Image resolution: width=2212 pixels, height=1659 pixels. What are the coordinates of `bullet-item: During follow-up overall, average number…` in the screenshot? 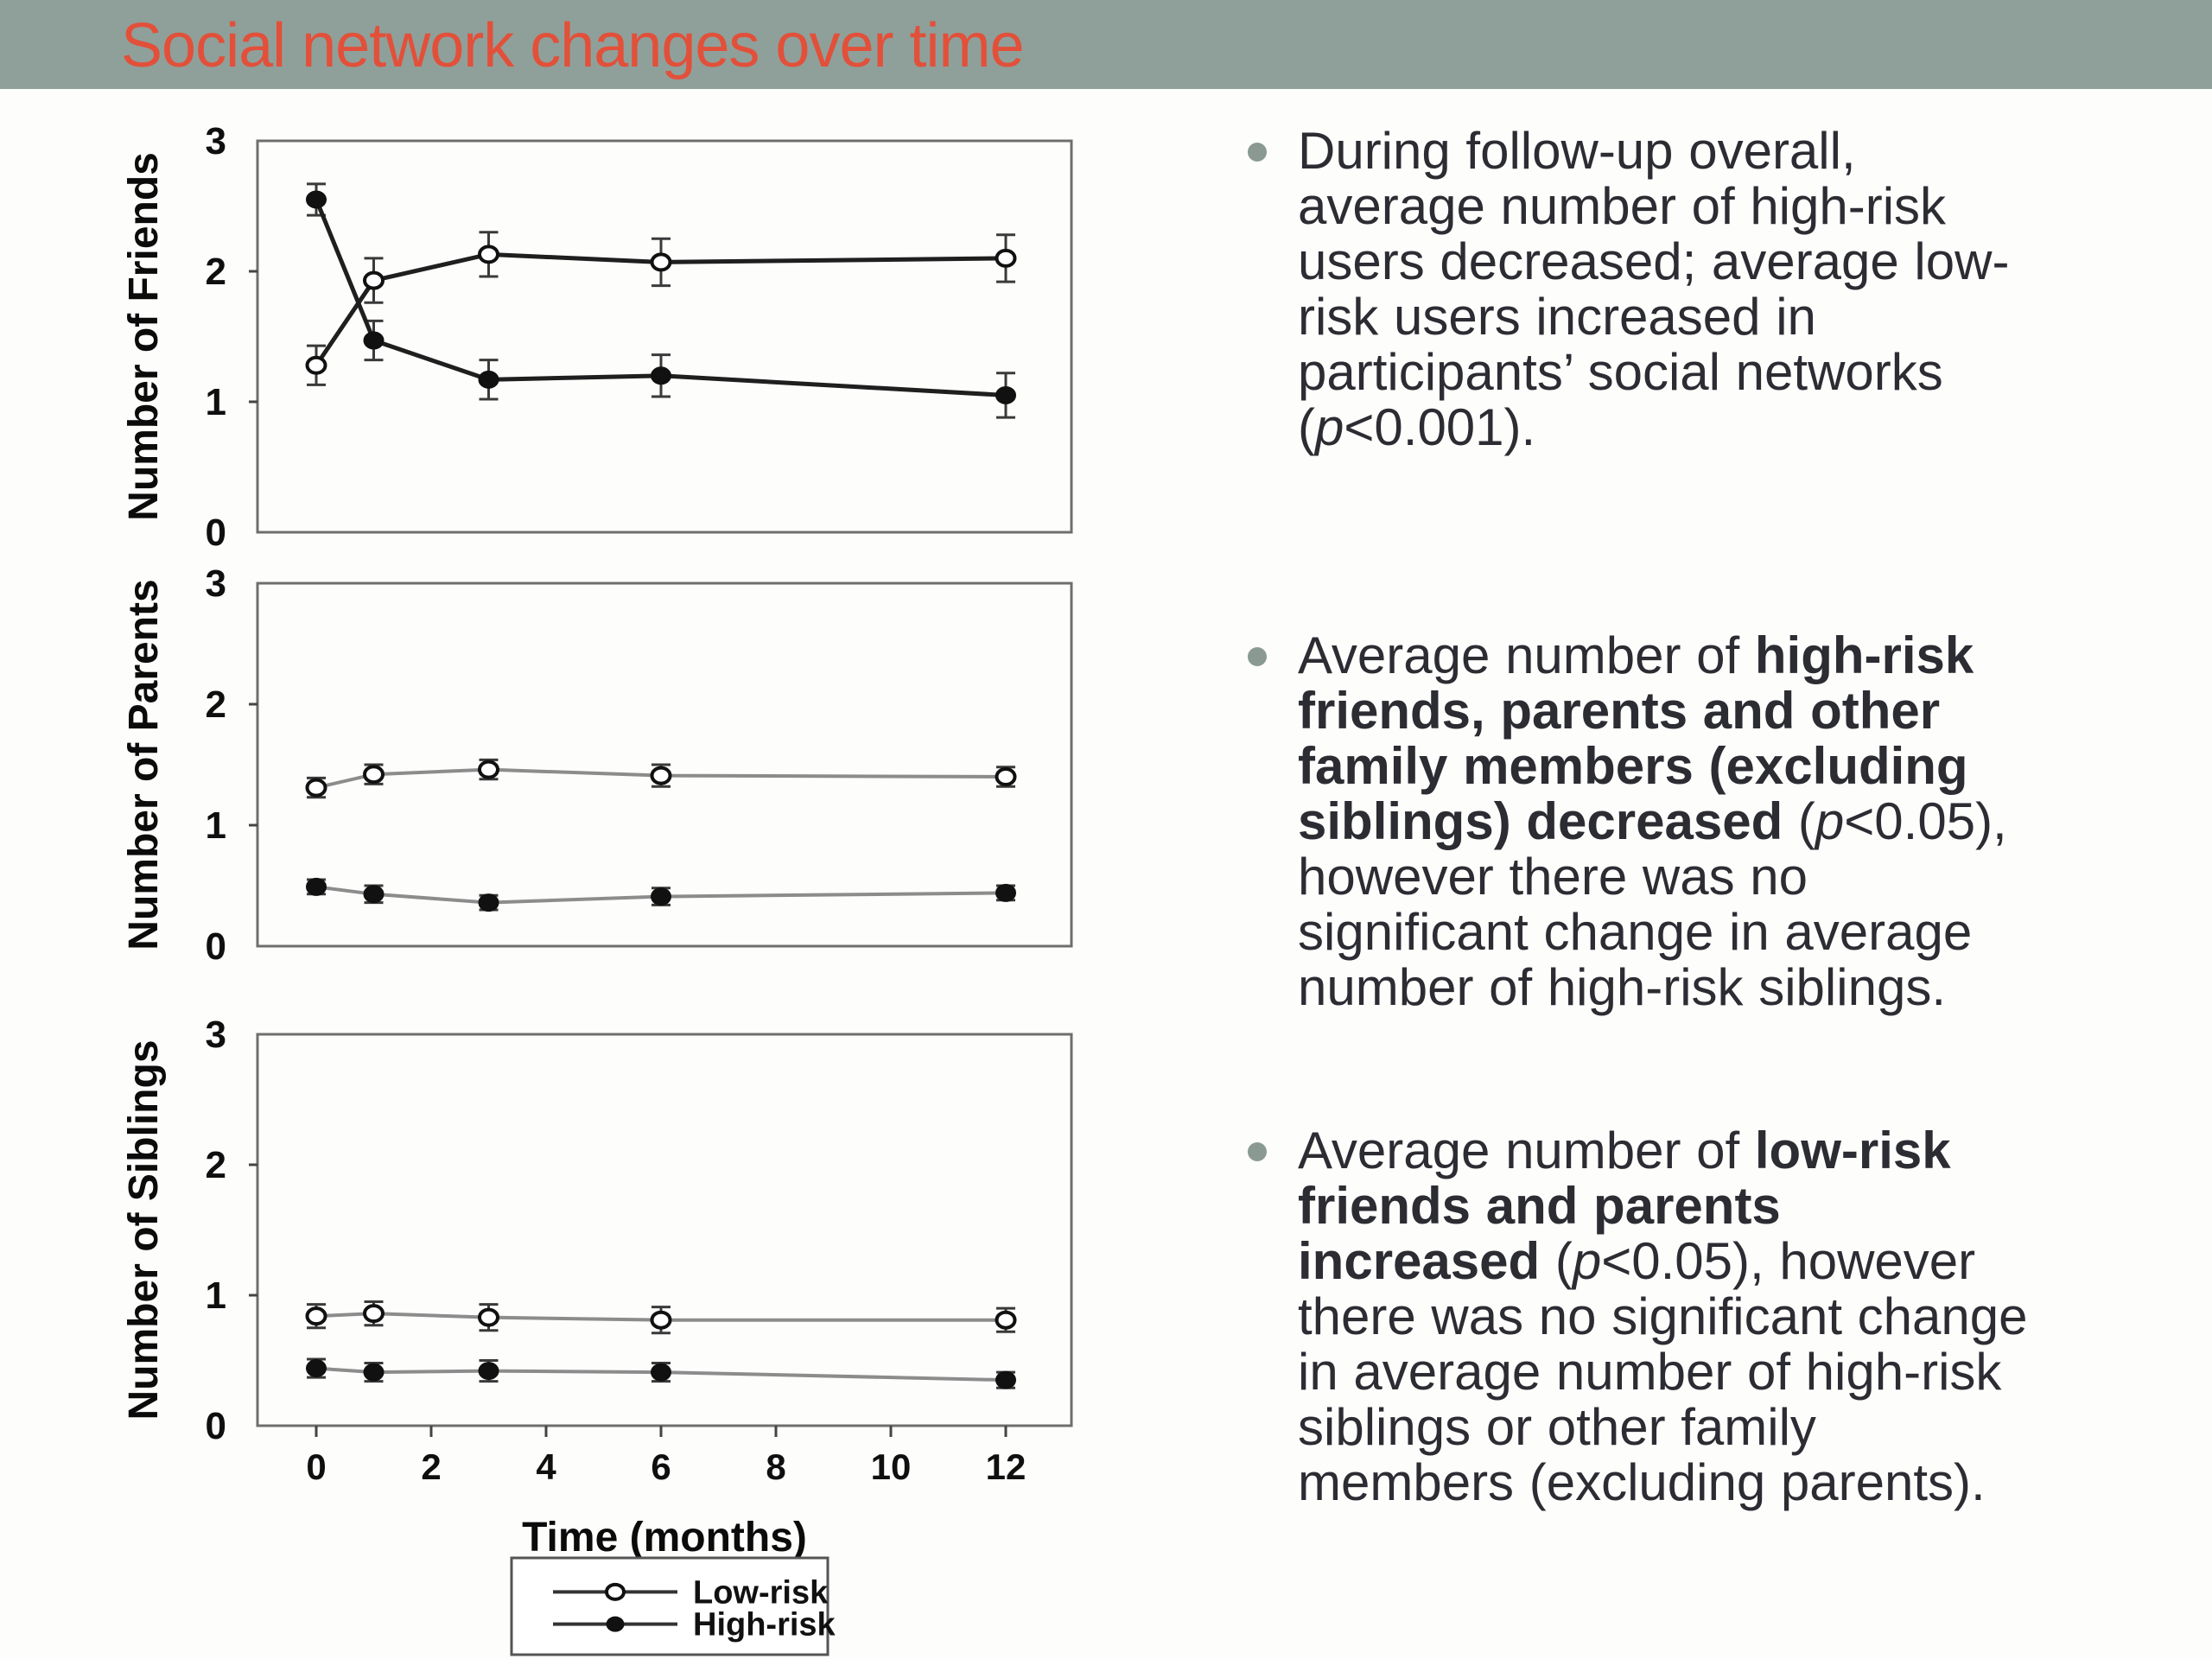 It's located at (1730, 289).